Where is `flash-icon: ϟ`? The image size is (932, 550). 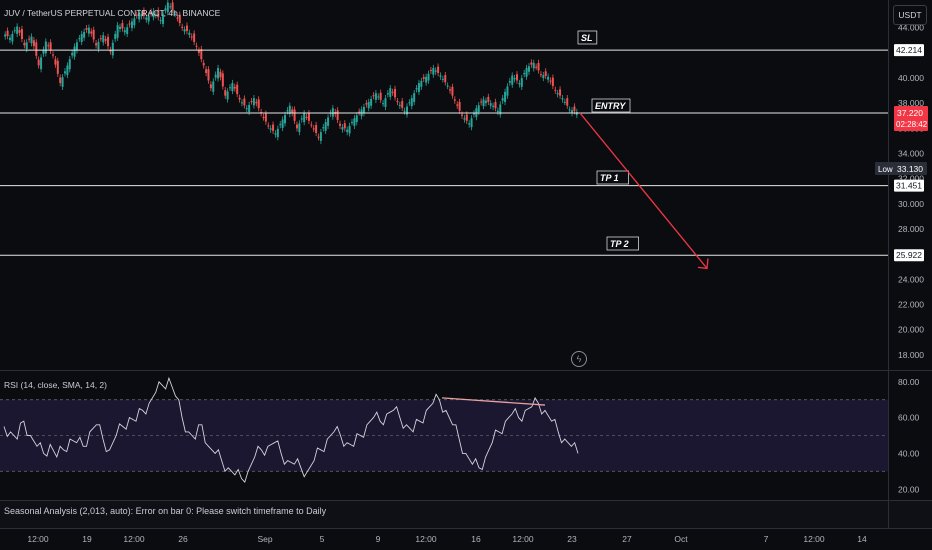
flash-icon: ϟ is located at coordinates (579, 359).